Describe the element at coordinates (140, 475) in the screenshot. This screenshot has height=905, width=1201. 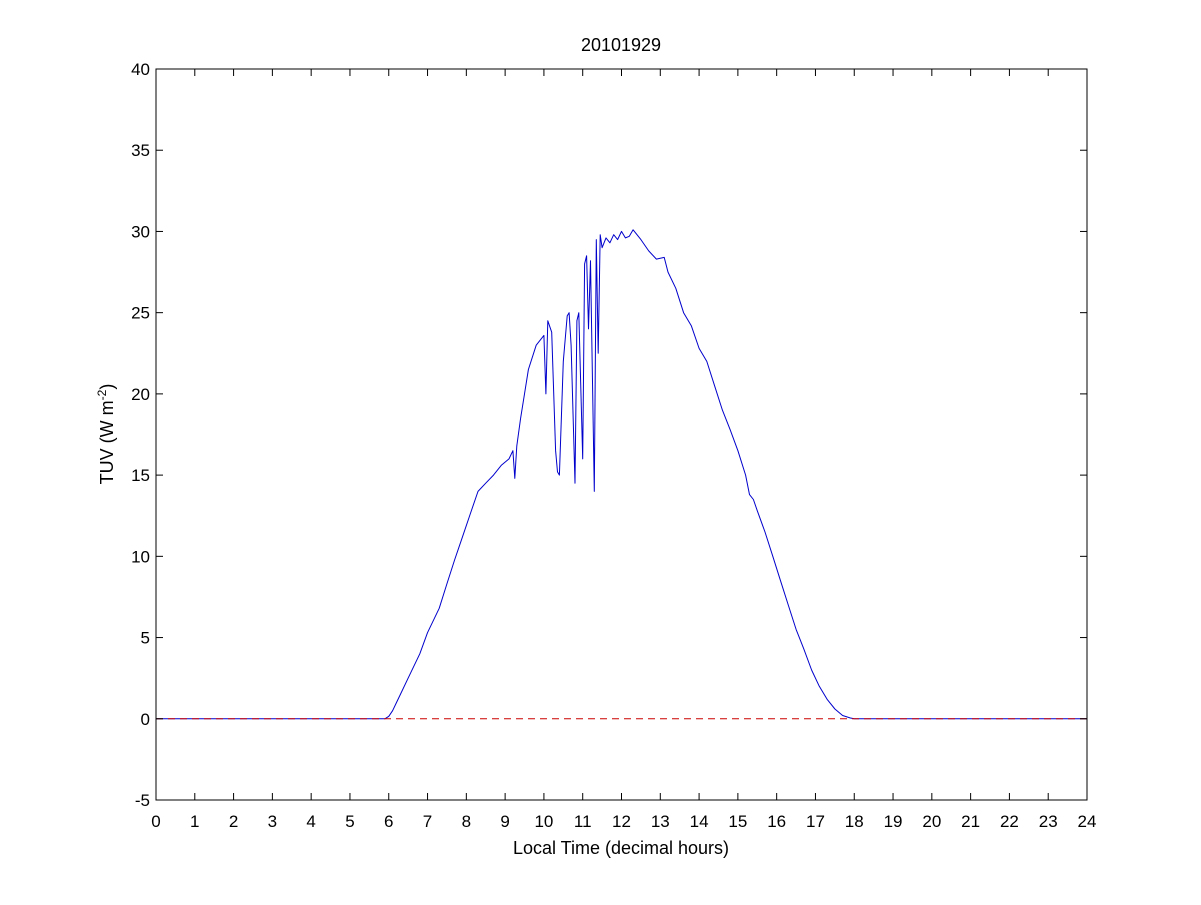
I see `y-tick-label: 15` at that location.